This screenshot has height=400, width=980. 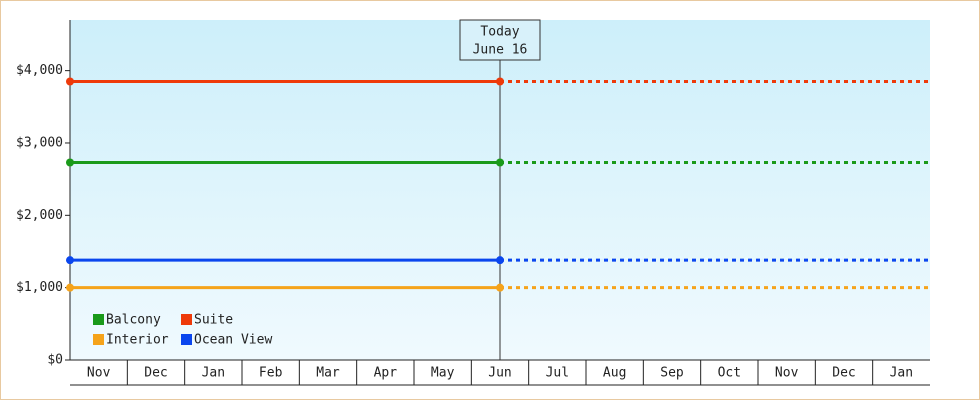 I want to click on x-tick-label: Sep, so click(x=672, y=373).